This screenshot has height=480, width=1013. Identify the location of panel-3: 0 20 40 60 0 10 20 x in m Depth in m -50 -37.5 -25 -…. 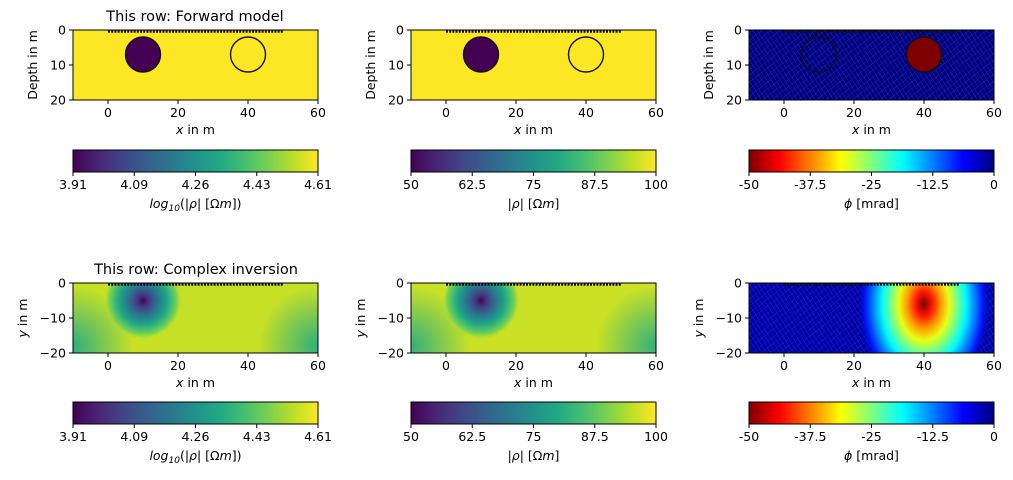
(851, 117).